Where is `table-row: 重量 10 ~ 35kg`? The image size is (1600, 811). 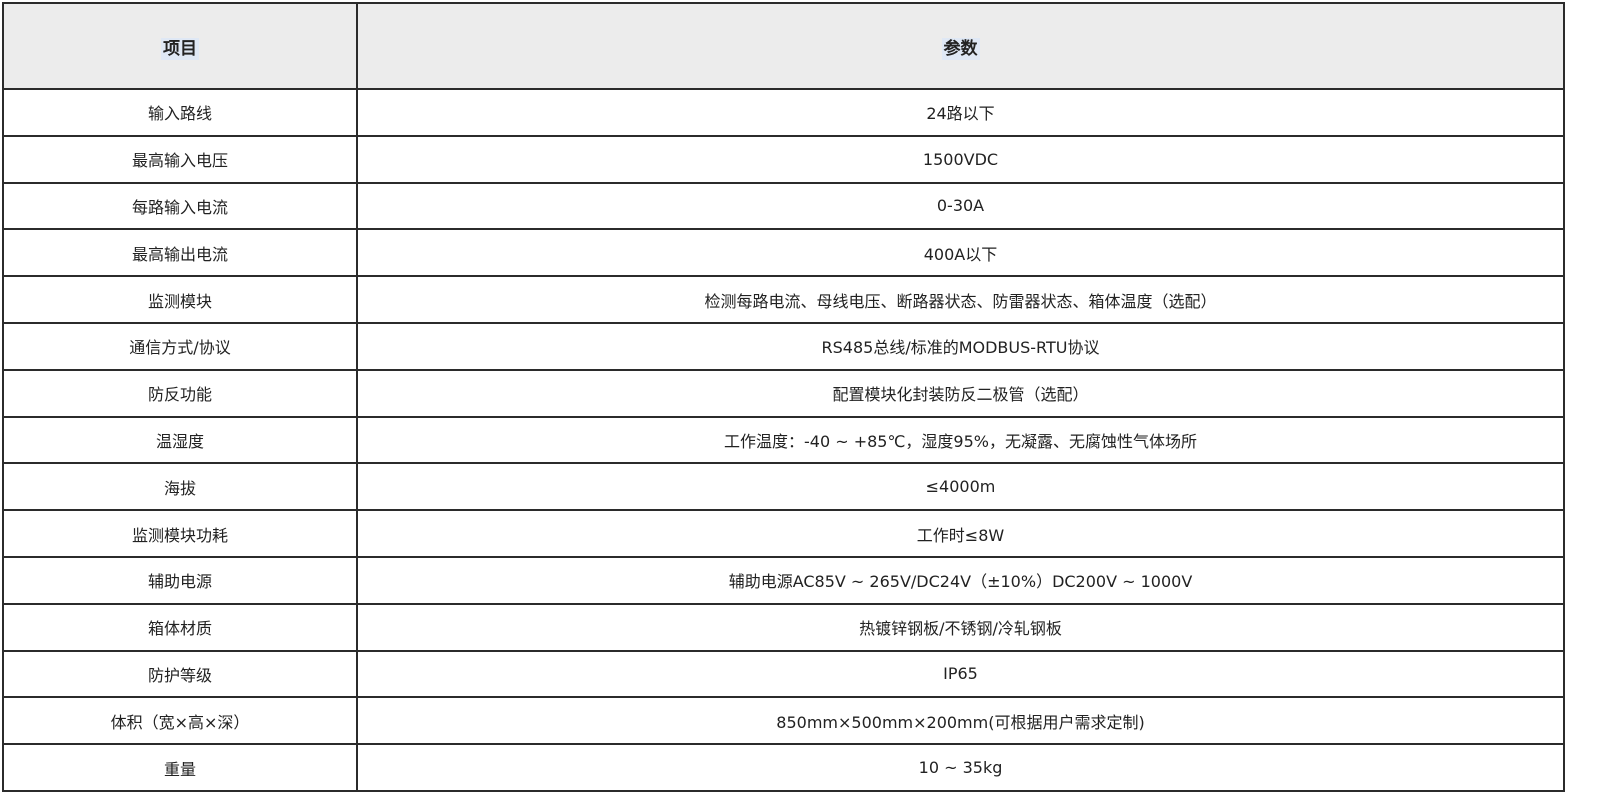 table-row: 重量 10 ~ 35kg is located at coordinates (783, 767).